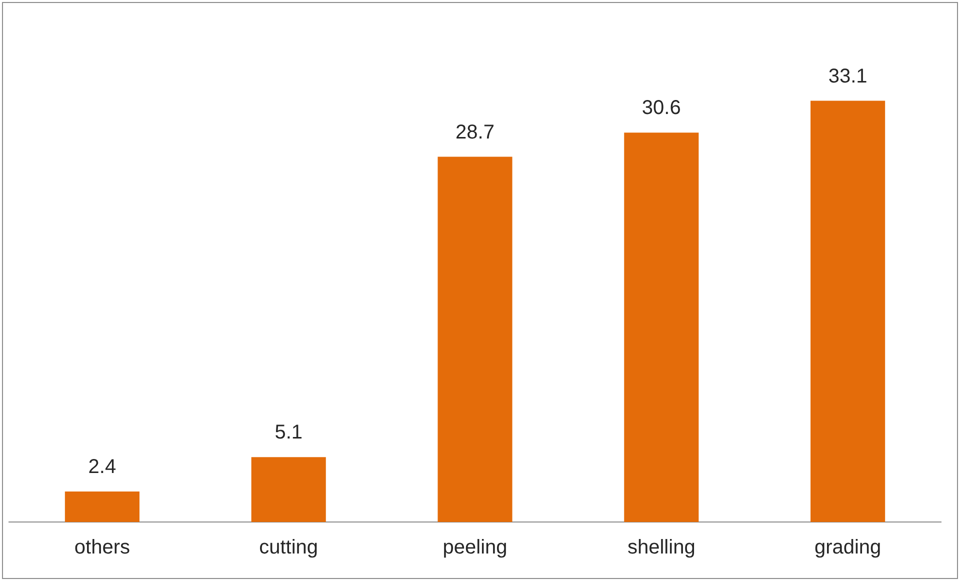 The height and width of the screenshot is (583, 962). Describe the element at coordinates (848, 76) in the screenshot. I see `data-label: 33.1` at that location.